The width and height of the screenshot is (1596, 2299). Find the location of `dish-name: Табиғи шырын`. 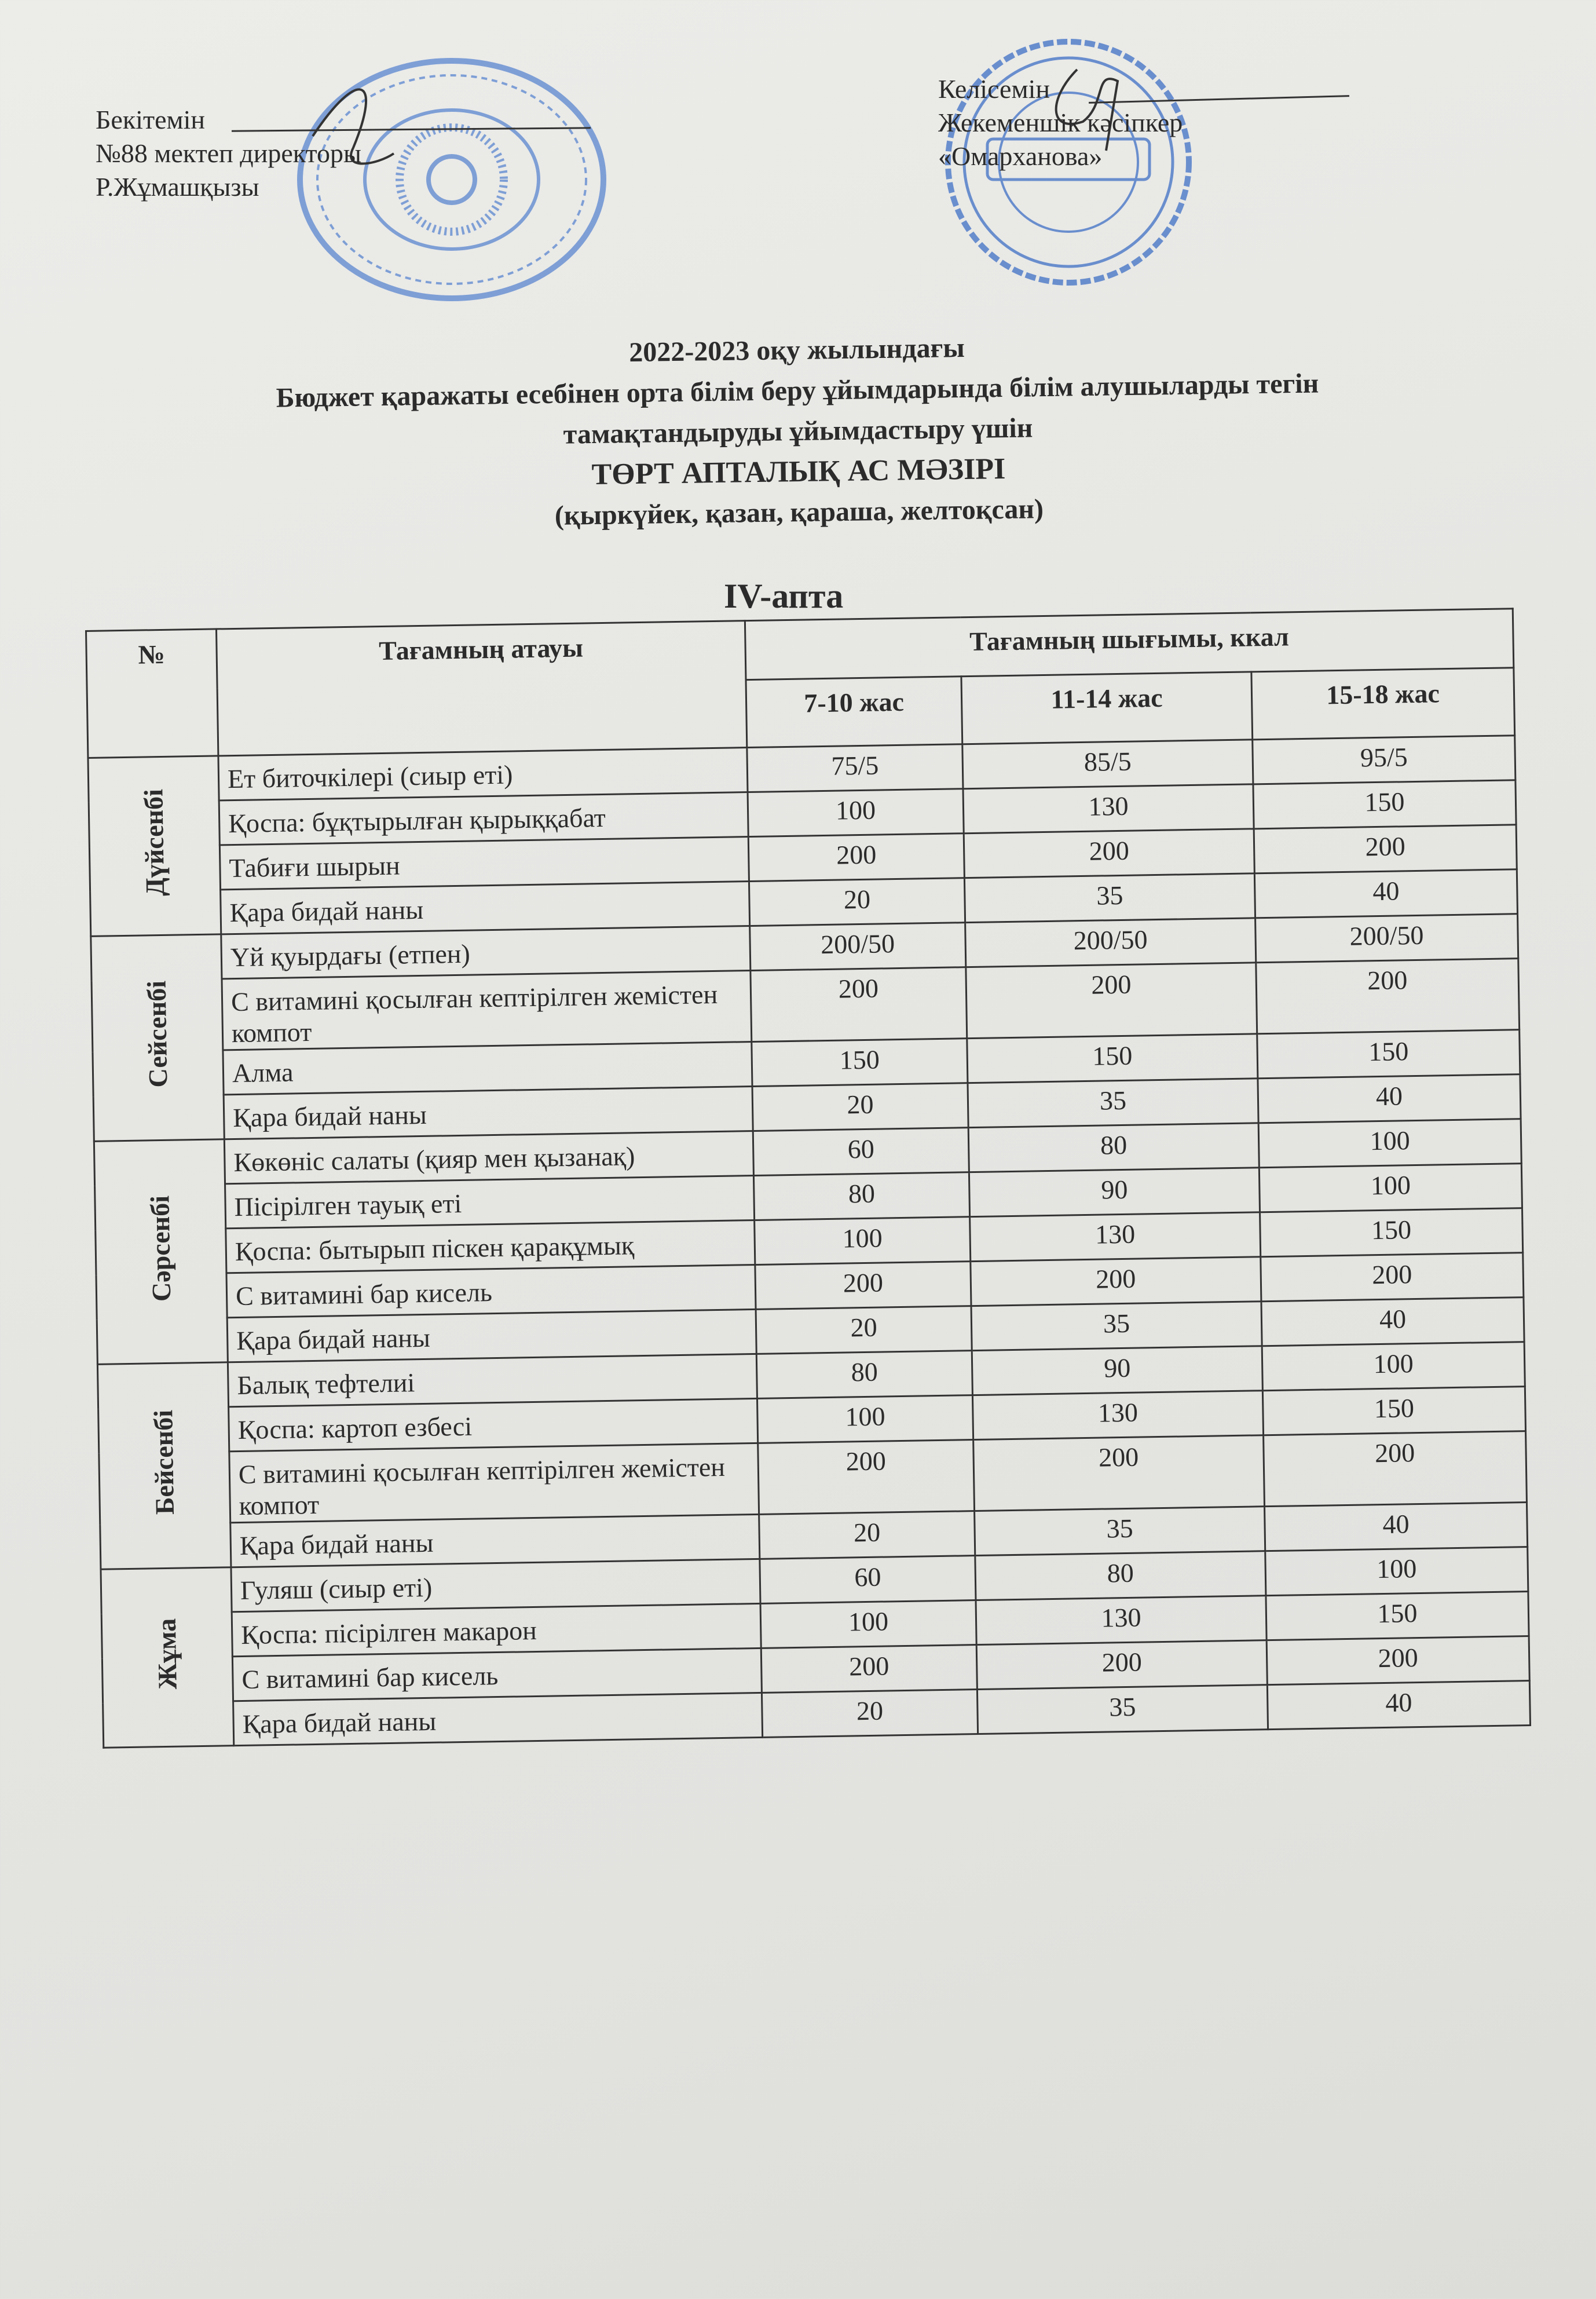

dish-name: Табиғи шырын is located at coordinates (484, 863).